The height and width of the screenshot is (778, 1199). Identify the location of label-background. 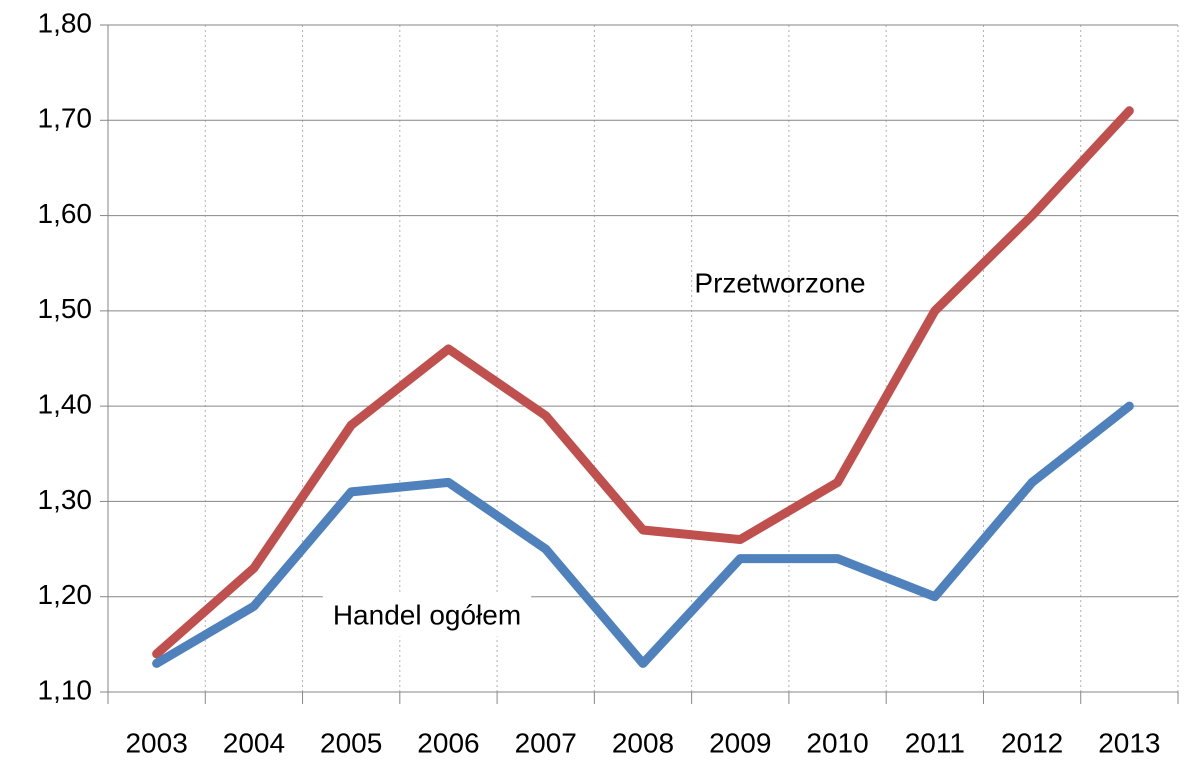
(427, 615).